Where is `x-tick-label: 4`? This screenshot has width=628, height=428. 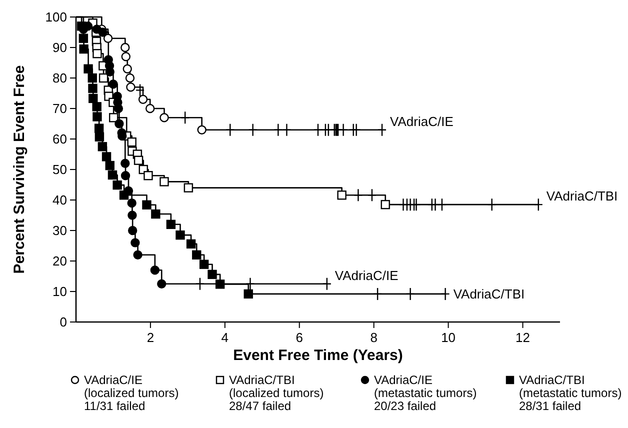
x-tick-label: 4 is located at coordinates (225, 337).